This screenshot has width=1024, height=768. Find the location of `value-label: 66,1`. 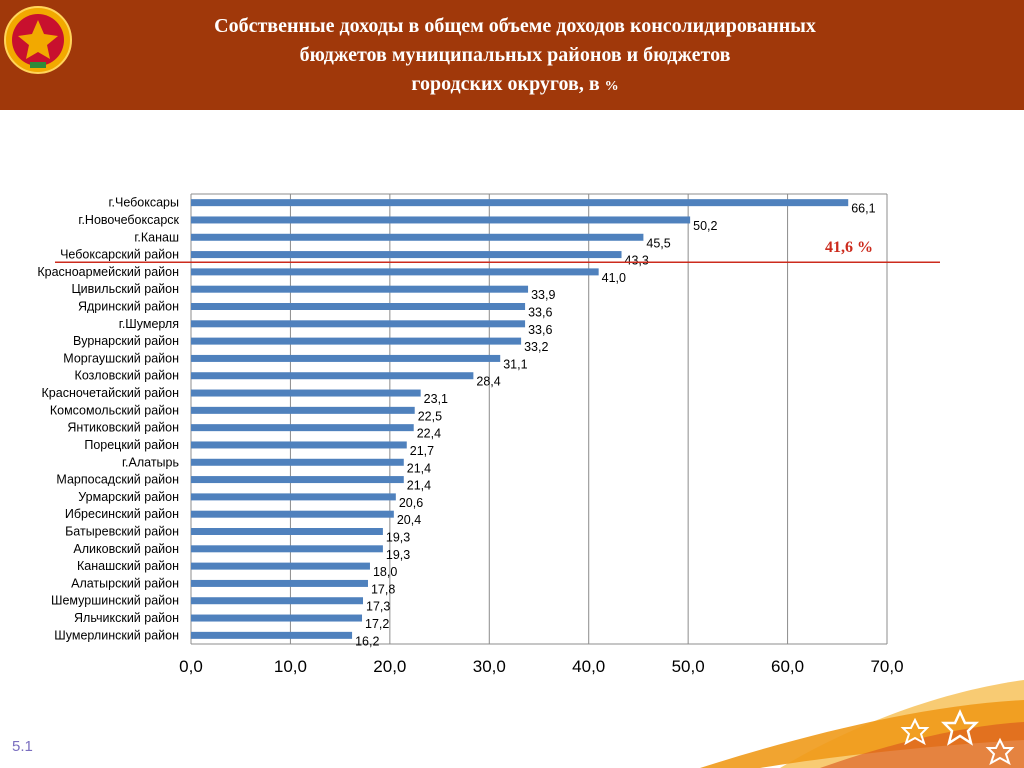

value-label: 66,1 is located at coordinates (863, 209).